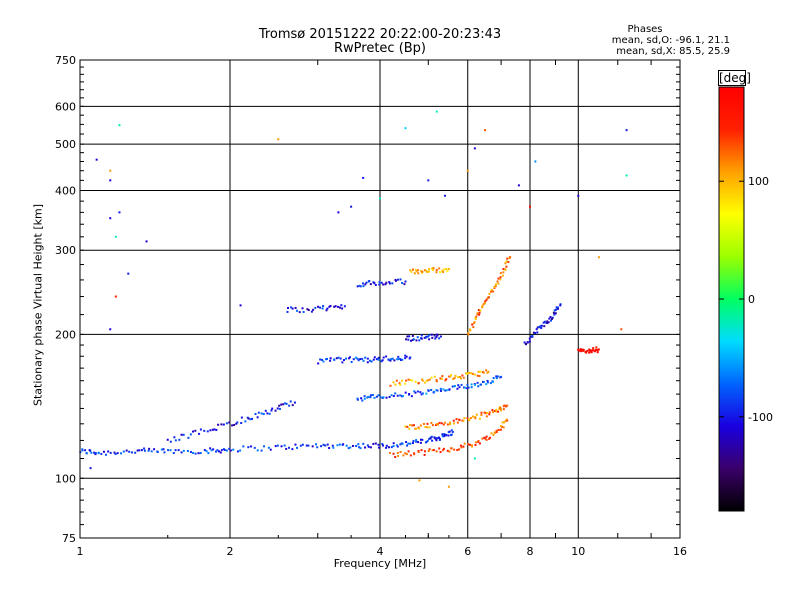 This screenshot has height=600, width=800. What do you see at coordinates (380, 563) in the screenshot?
I see `x-axis-label: Frequency [MHz]` at bounding box center [380, 563].